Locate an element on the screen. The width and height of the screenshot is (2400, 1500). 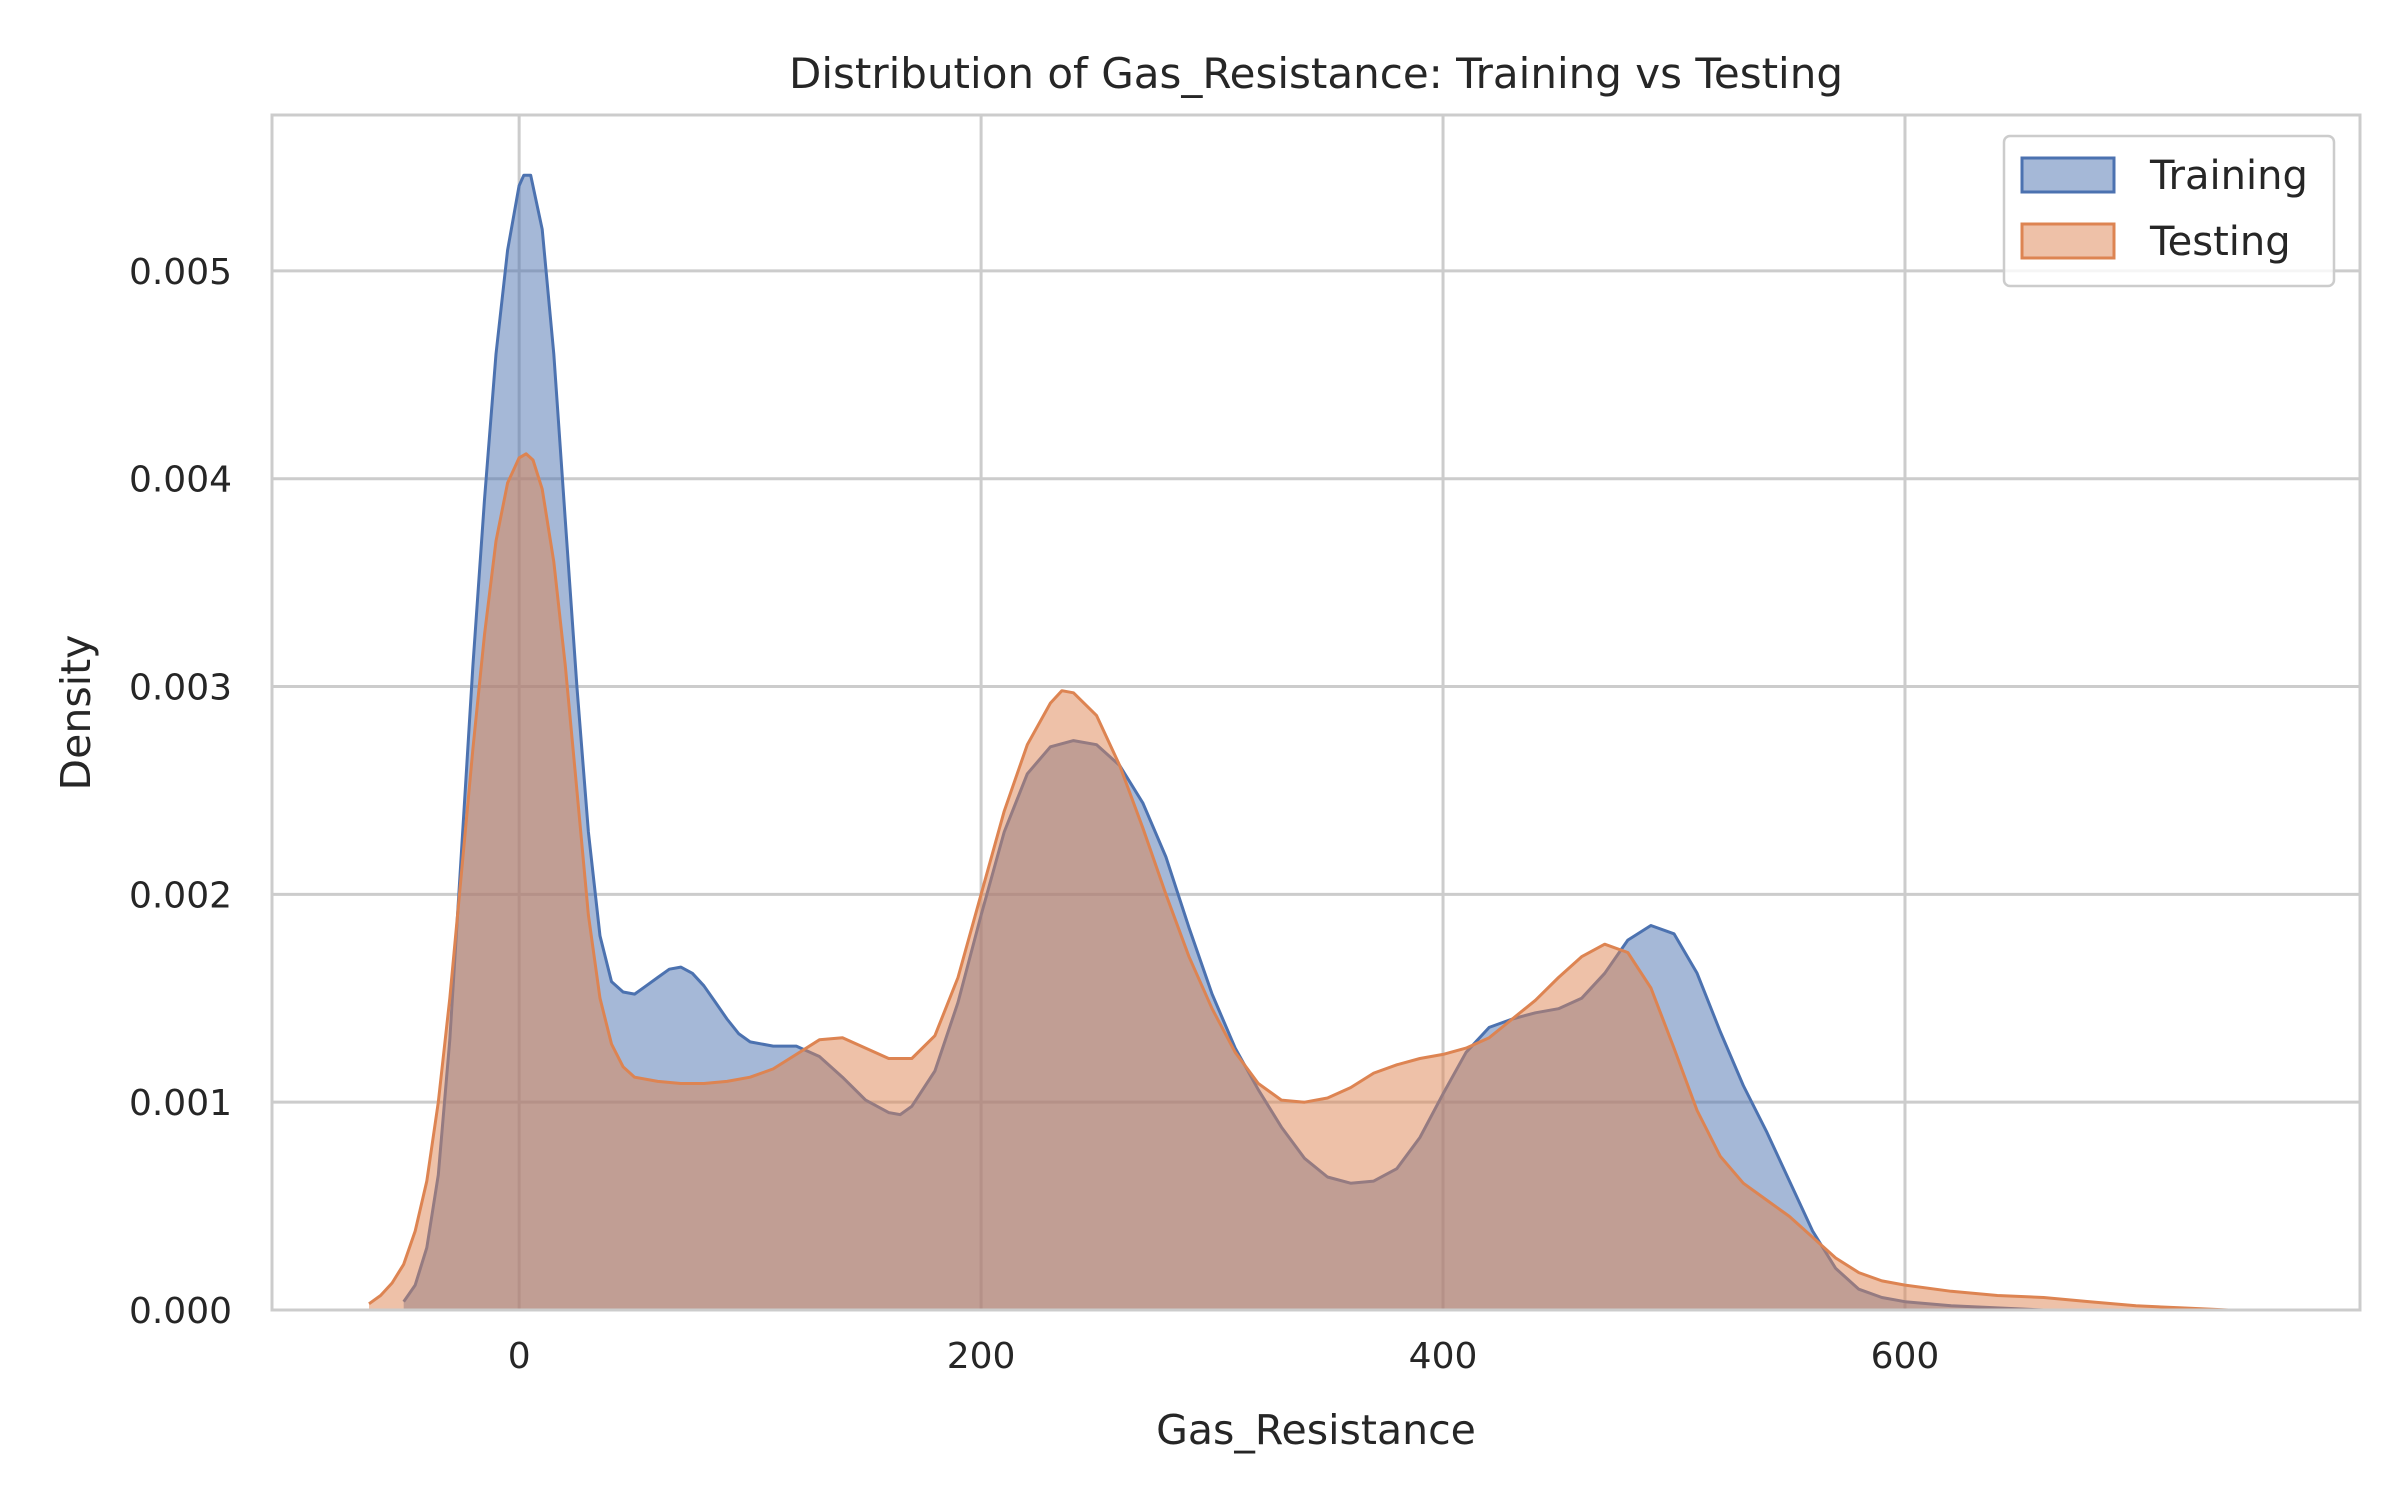
legend-swatch-testing is located at coordinates (2068, 241).